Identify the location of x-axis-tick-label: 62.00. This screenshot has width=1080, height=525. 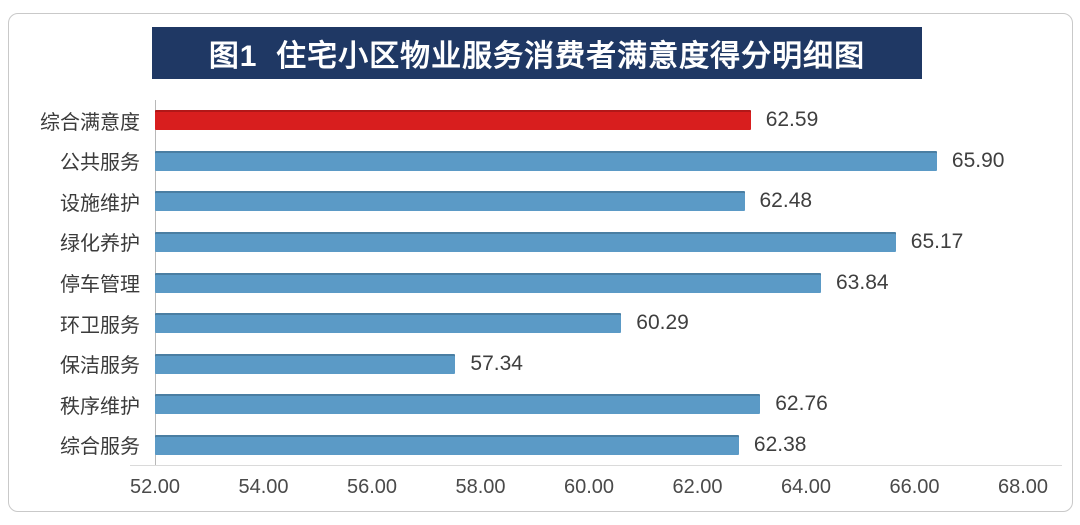
(697, 487).